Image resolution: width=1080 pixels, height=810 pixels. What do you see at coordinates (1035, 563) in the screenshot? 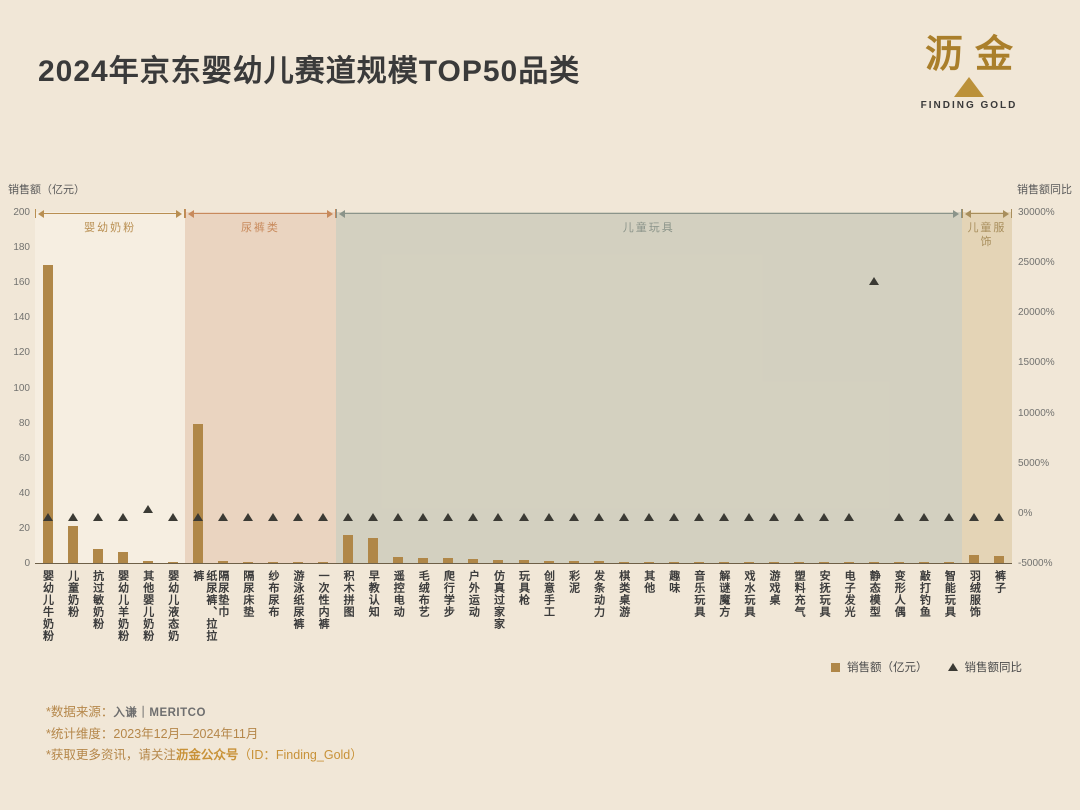
I see `right-axis-tick-label: -5000%` at bounding box center [1035, 563].